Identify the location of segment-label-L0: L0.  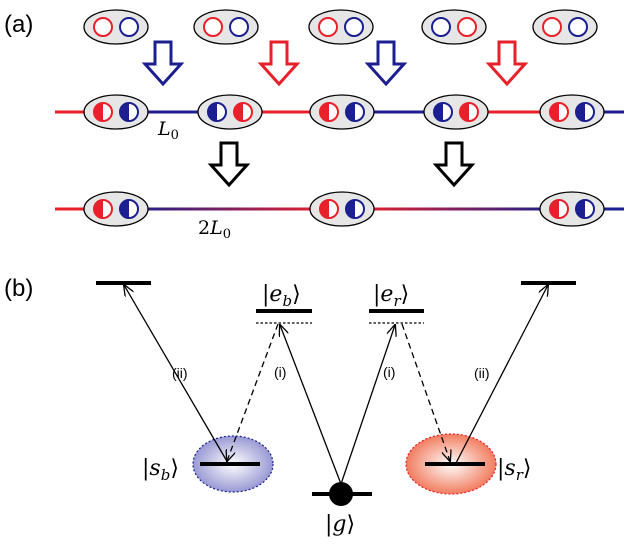
(168, 130).